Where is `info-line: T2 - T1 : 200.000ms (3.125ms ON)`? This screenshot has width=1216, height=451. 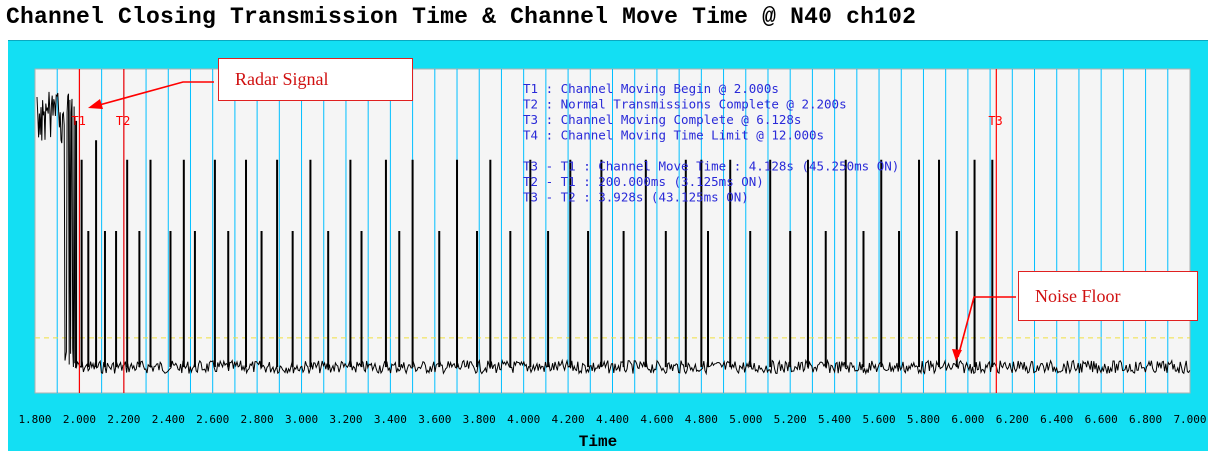
info-line: T2 - T1 : 200.000ms (3.125ms ON) is located at coordinates (643, 181).